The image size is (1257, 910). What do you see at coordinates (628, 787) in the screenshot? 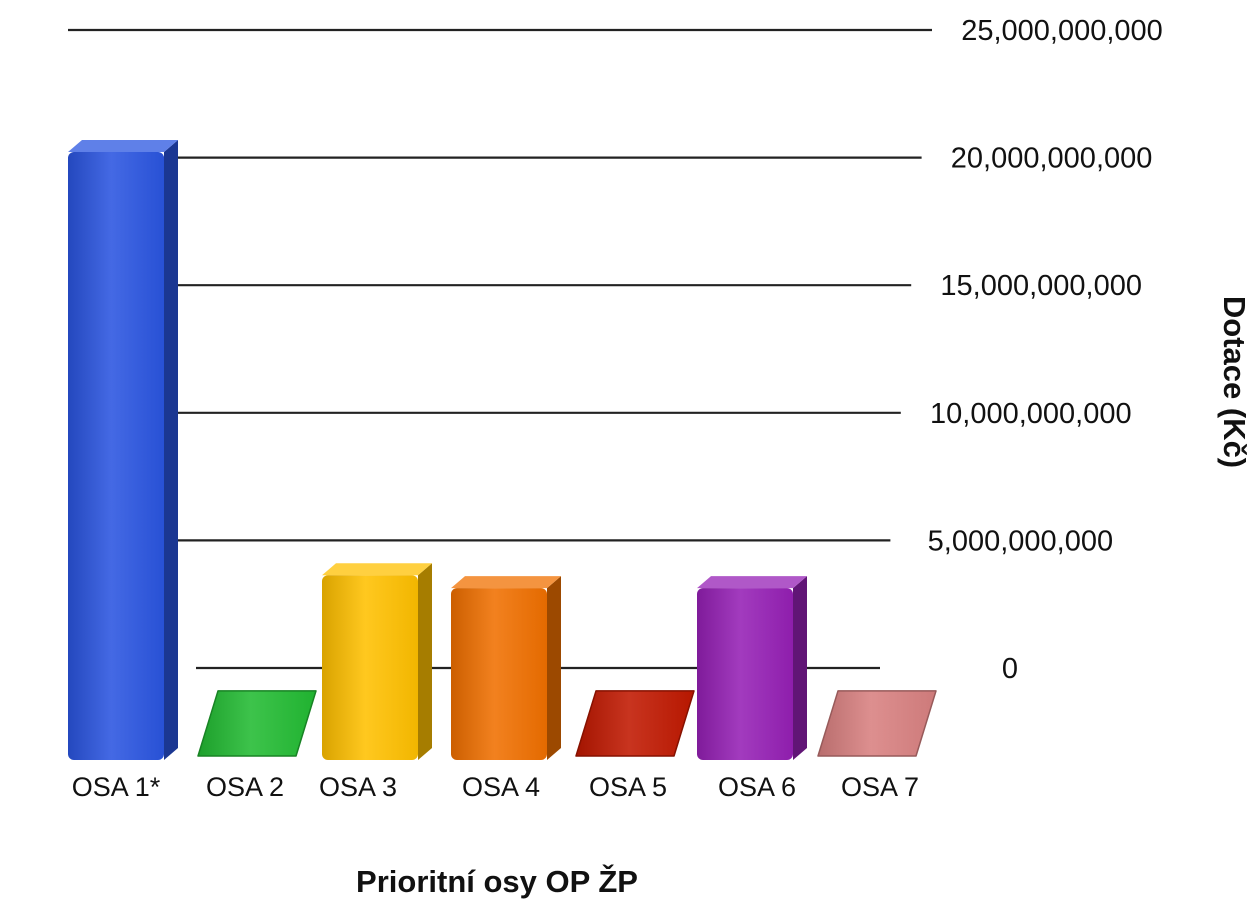
I see `x-tick-label: OSA 5` at bounding box center [628, 787].